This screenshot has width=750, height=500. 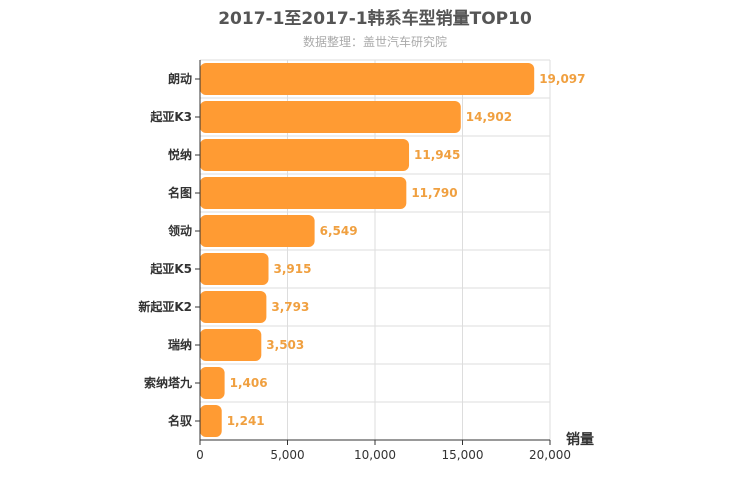 What do you see at coordinates (375, 19) in the screenshot?
I see `chart-title: 2017-1至2017-1韩系车型销量TOP10` at bounding box center [375, 19].